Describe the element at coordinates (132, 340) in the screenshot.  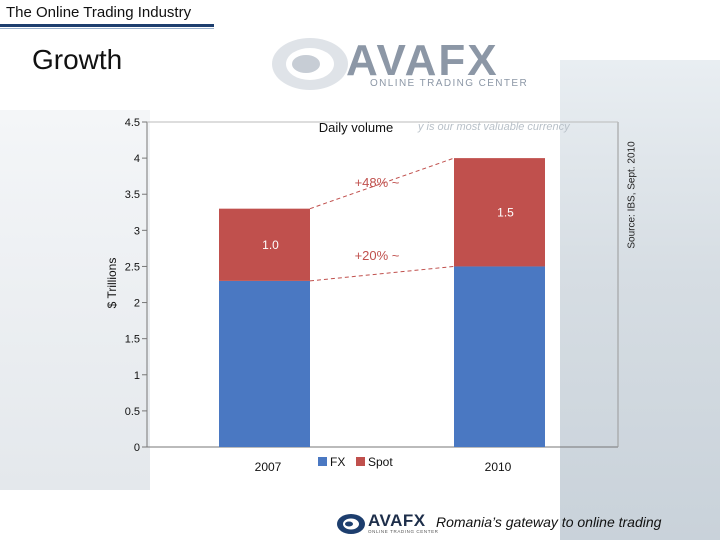
I see `y-tick-label: 1.5` at that location.